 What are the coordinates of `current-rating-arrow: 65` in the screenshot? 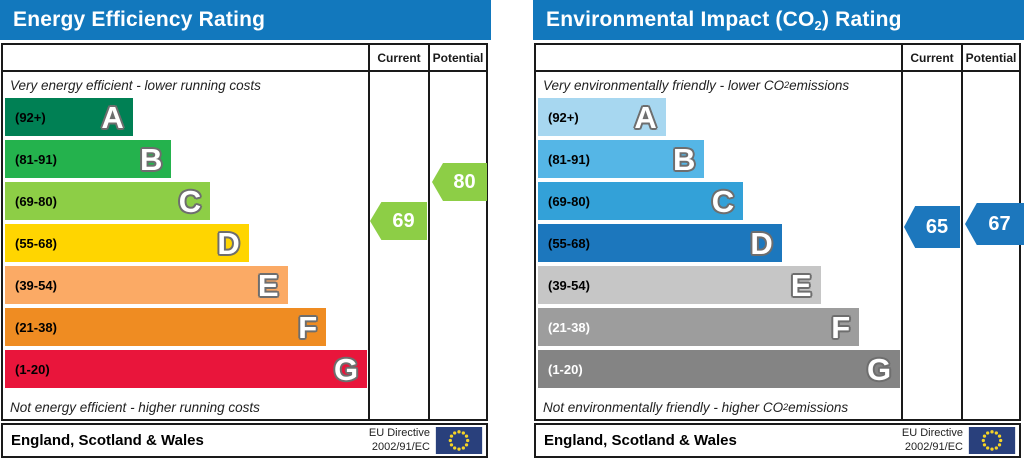 It's located at (932, 227).